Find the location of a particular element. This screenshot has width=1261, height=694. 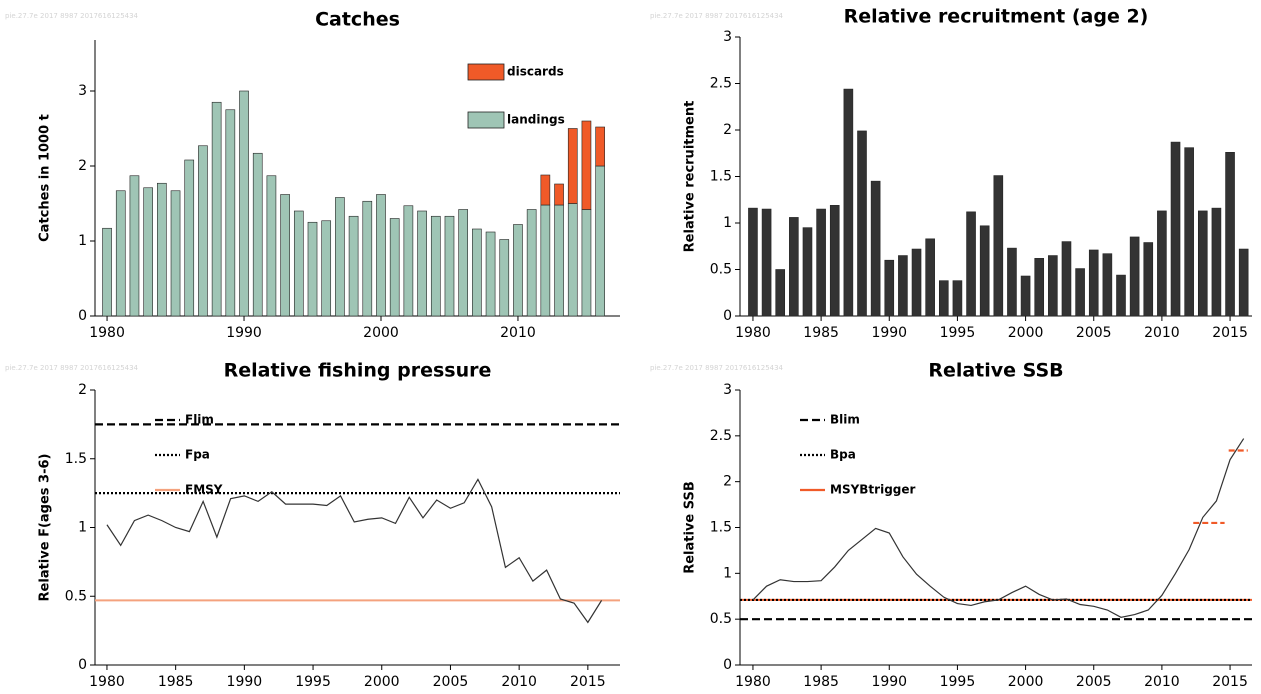

y-axis-label: Relative SSB is located at coordinates (690, 527).